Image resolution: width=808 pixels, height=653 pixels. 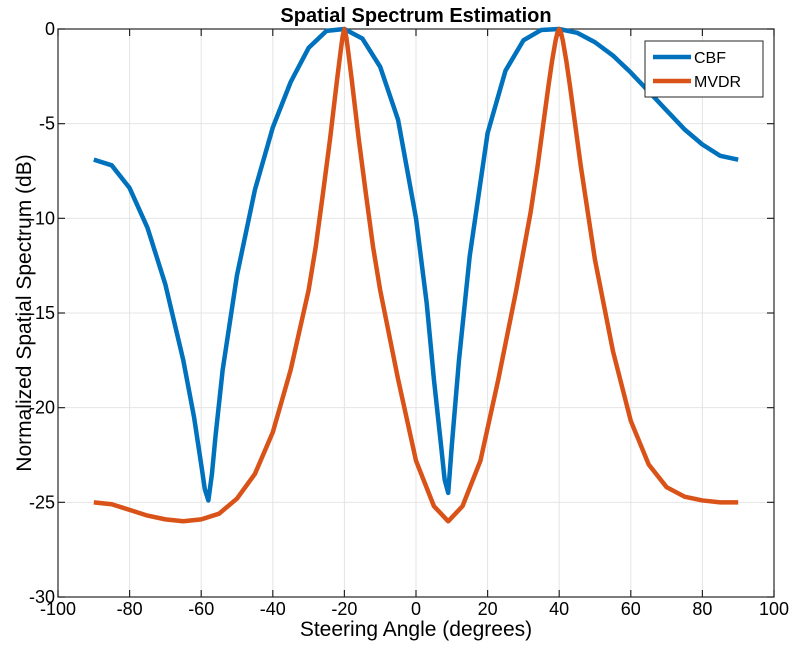 I want to click on x-tick-label: -20, so click(x=344, y=609).